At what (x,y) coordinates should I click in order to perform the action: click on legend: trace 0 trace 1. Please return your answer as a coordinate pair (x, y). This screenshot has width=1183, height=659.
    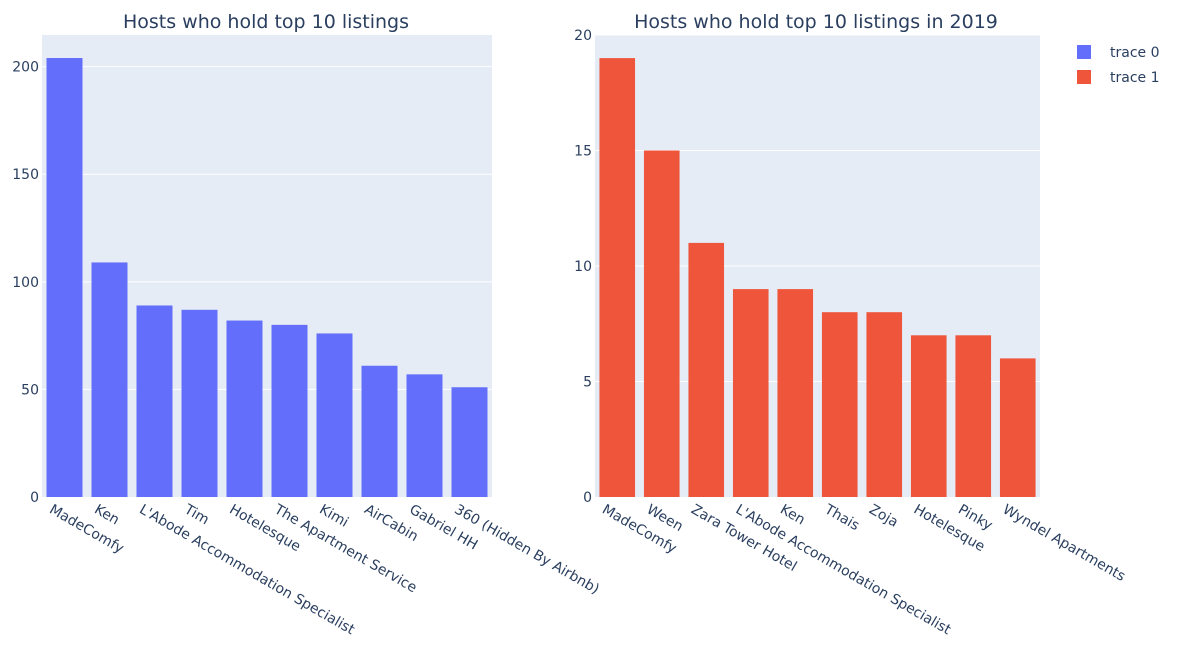
    Looking at the image, I should click on (1118, 65).